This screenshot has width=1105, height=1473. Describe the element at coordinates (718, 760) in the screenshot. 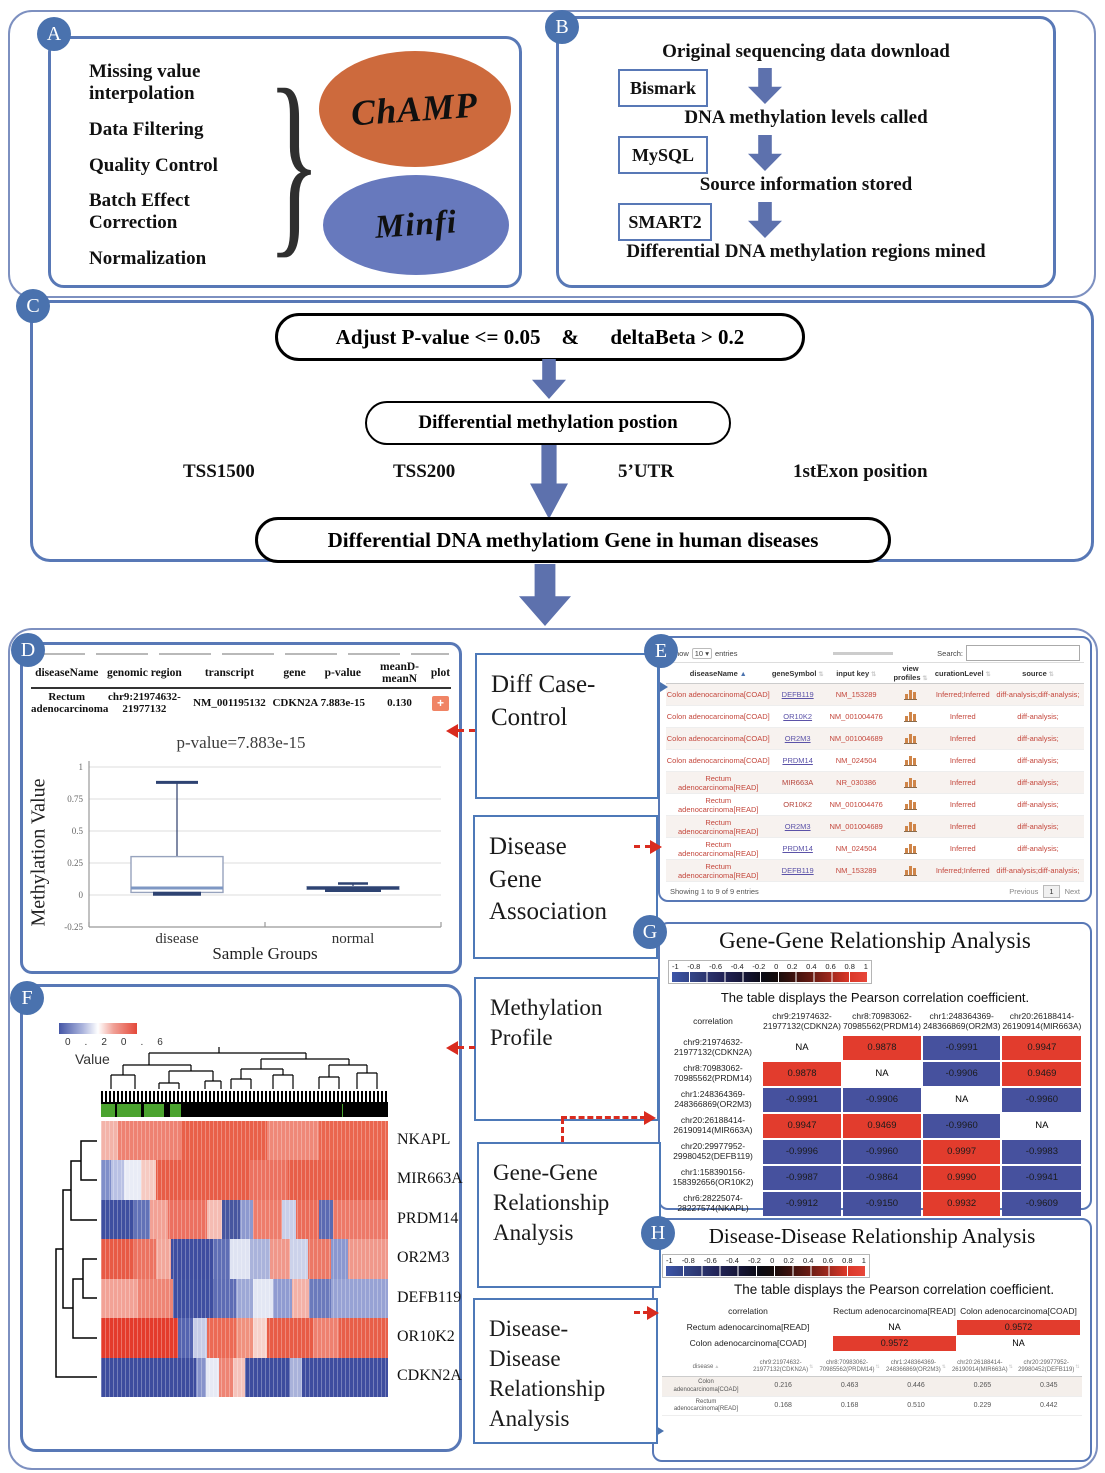

I see `disease-name-cell: Colon adenocarcinoma[COAD]` at that location.